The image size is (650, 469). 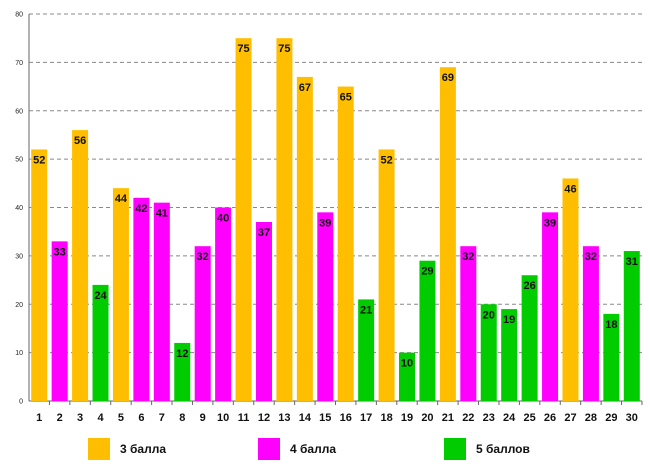 I want to click on data-label: 52, so click(x=386, y=160).